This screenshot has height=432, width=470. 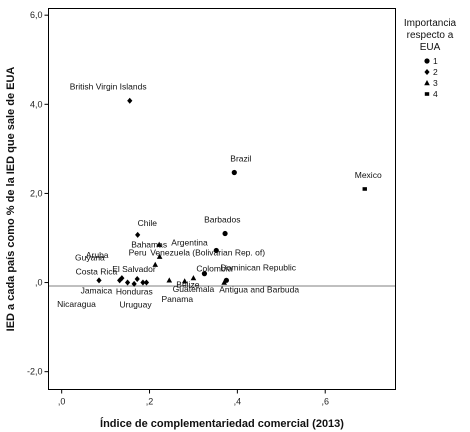 What do you see at coordinates (36, 104) in the screenshot?
I see `y-tick-label: 4,0` at bounding box center [36, 104].